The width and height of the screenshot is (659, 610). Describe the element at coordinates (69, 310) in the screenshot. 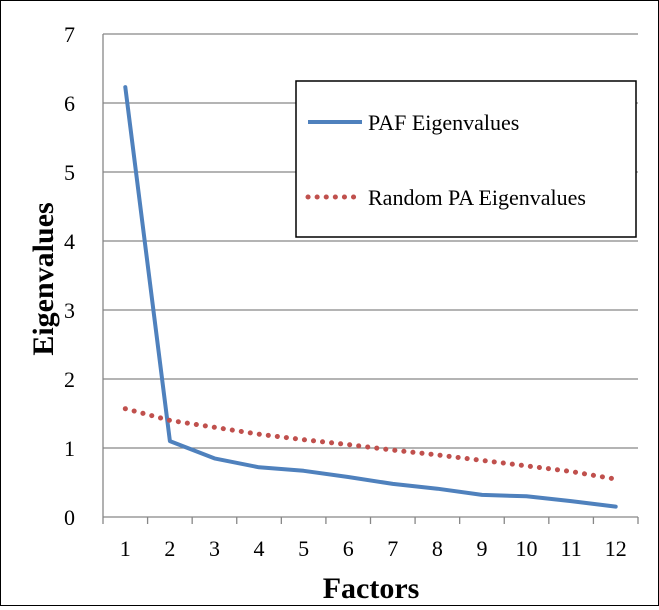

I see `y-tick-label-3: 3` at that location.